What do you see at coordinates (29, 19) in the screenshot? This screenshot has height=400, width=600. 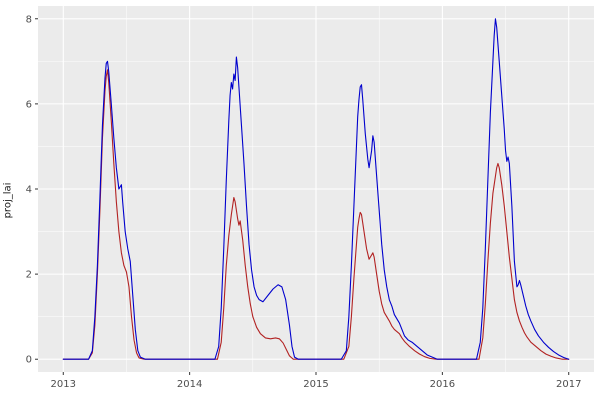 I see `y-tick-label: 8` at bounding box center [29, 19].